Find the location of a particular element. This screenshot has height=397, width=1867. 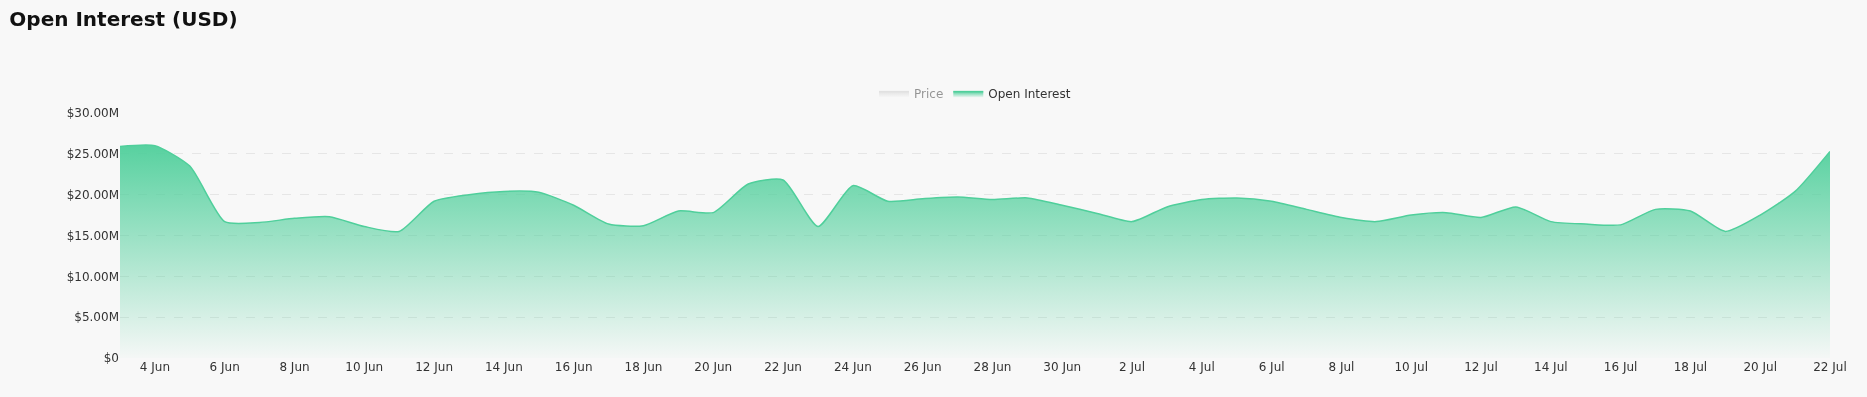

x-tick-label: 20 Jul is located at coordinates (1760, 367).